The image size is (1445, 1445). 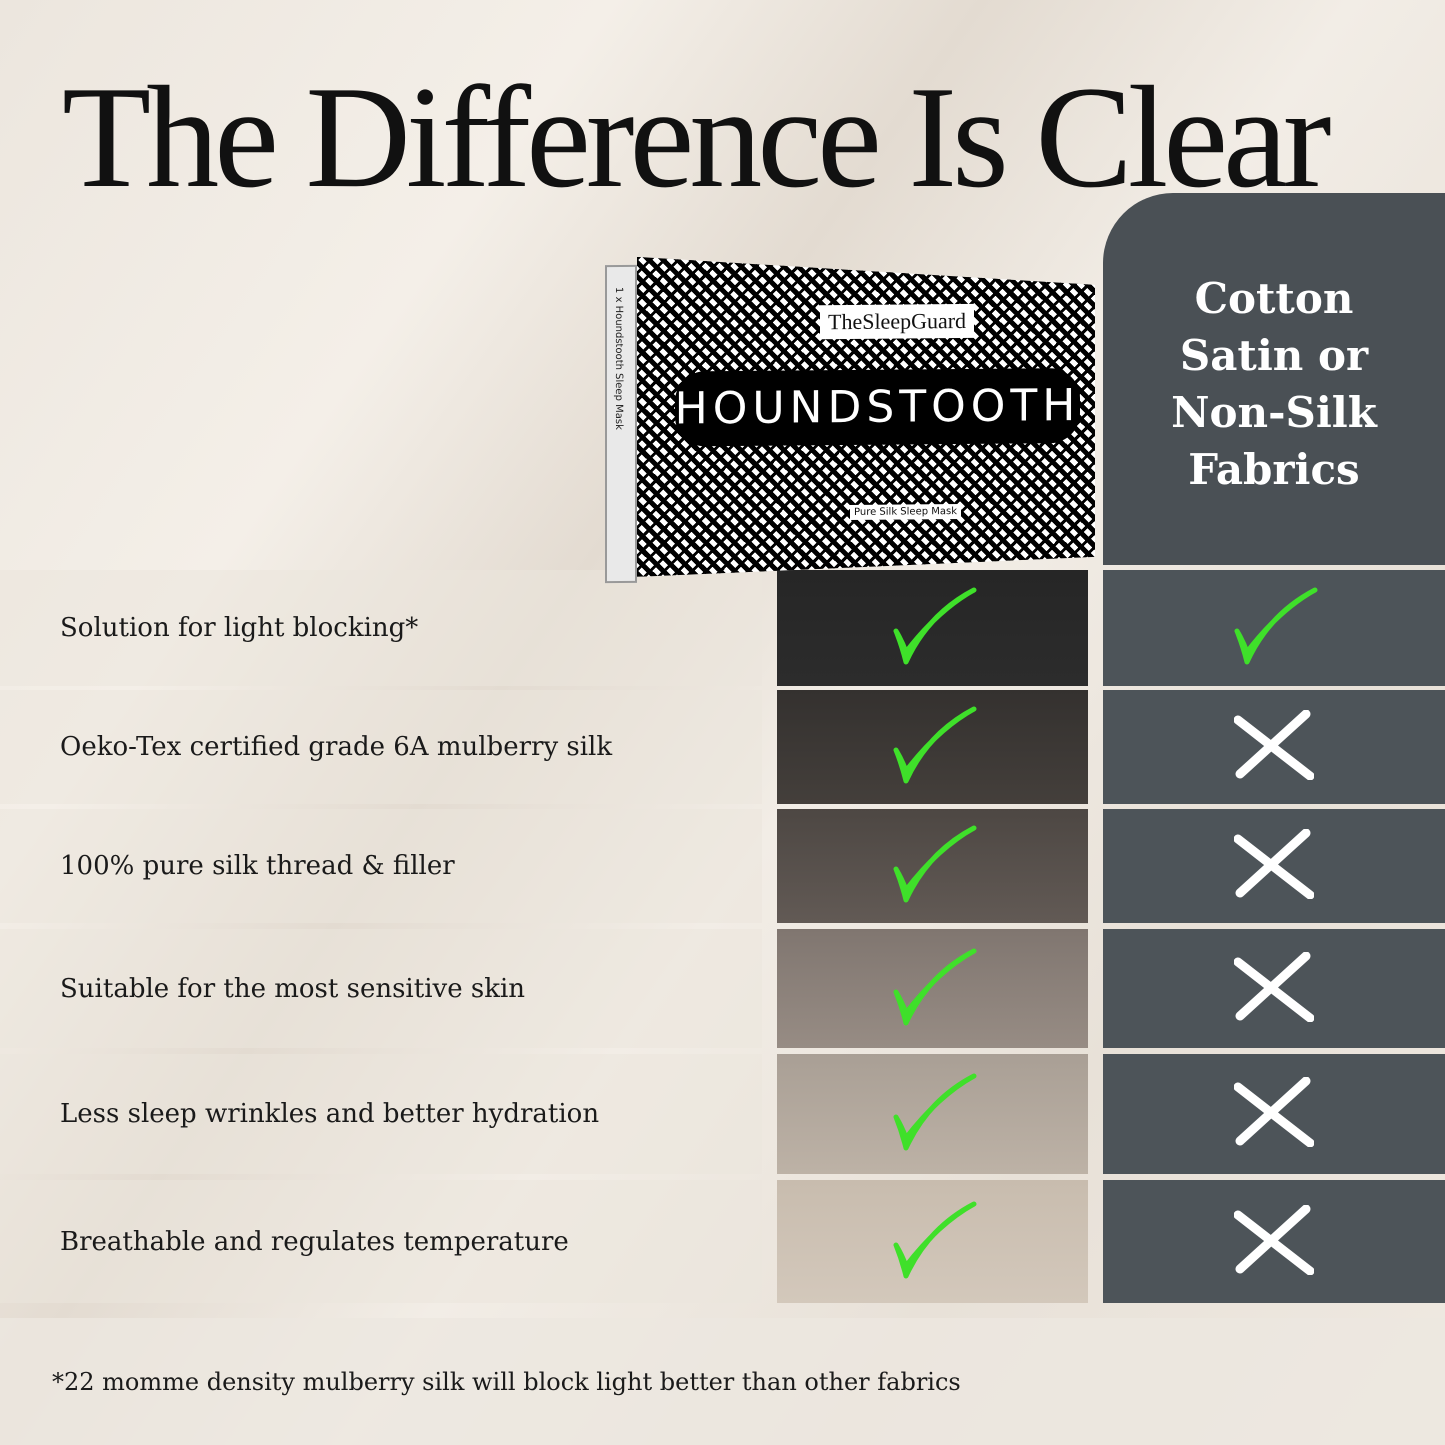 I want to click on feature-label: Less sleep wrinkles and better hydration, so click(x=381, y=1114).